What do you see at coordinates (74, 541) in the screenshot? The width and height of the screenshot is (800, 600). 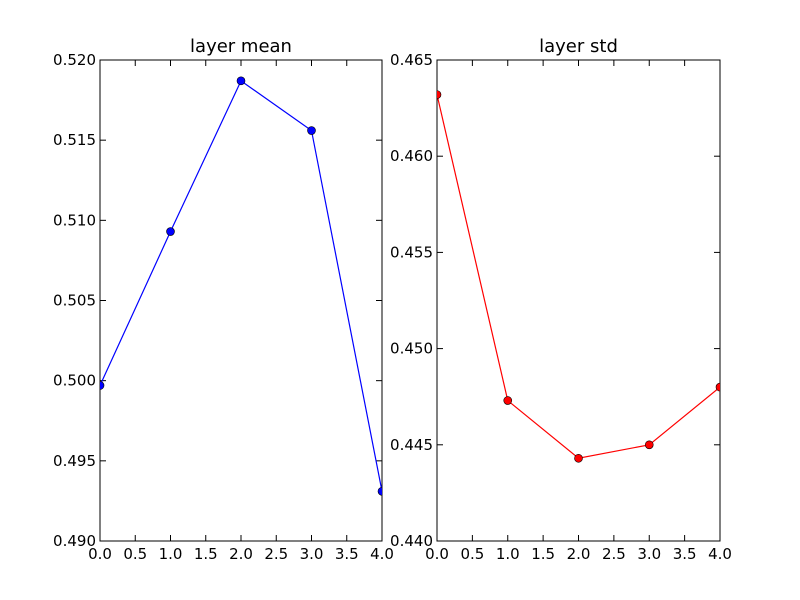 I see `y-tick-label: 0.490` at bounding box center [74, 541].